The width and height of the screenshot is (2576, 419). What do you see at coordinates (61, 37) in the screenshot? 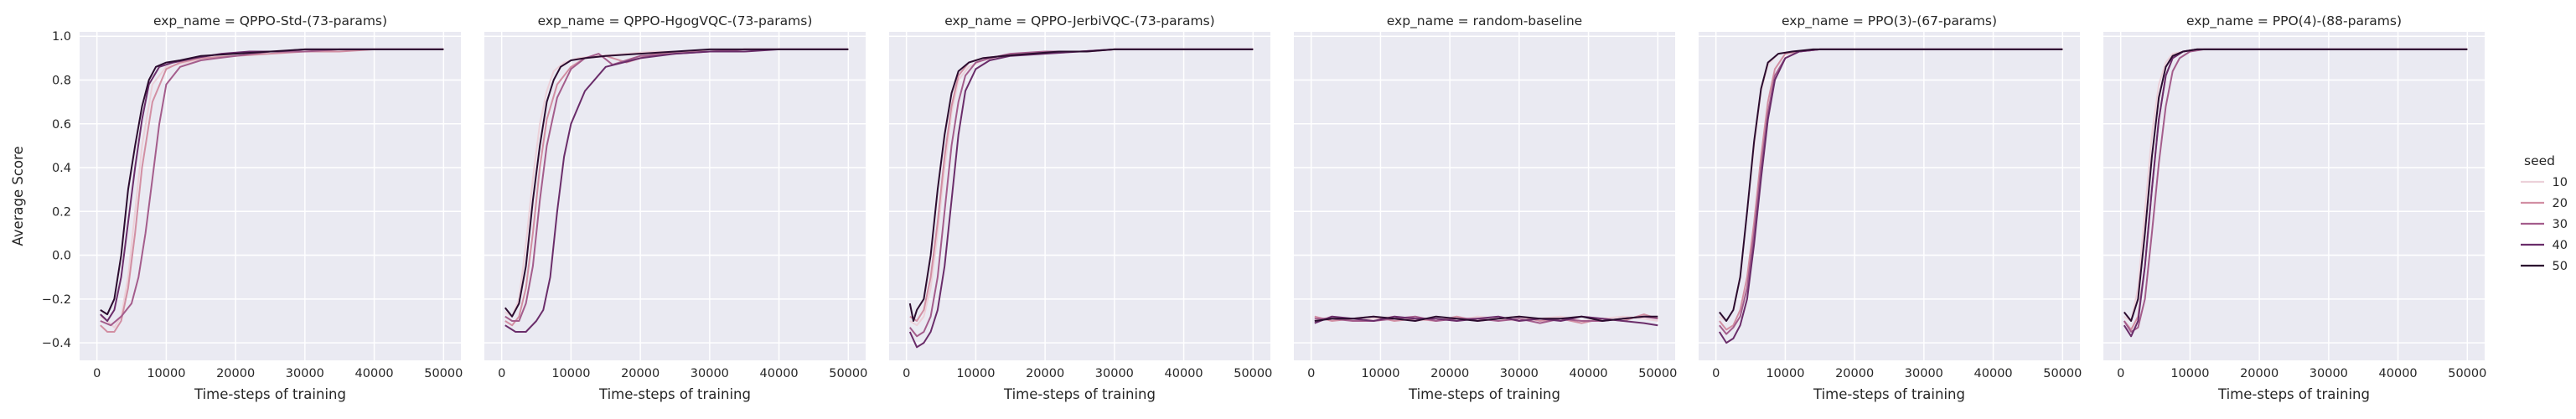
I see `y-tick-label: 1.0` at bounding box center [61, 37].